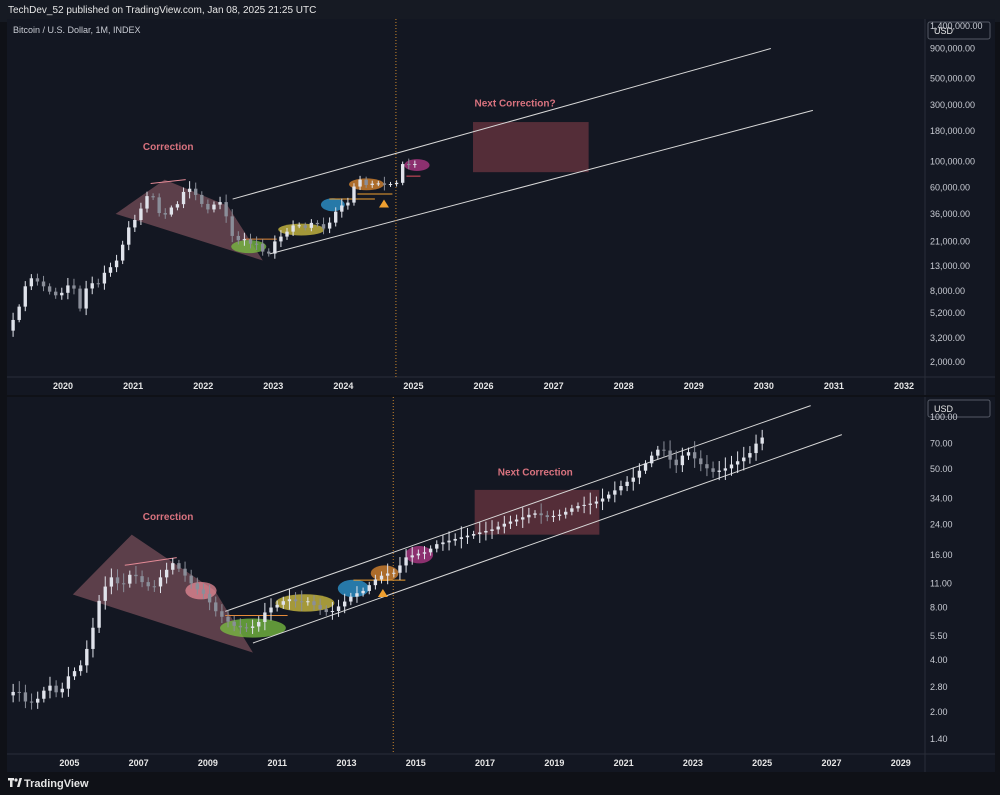 The width and height of the screenshot is (1000, 795). I want to click on y-tick-label: 1,400,000.00, so click(956, 26).